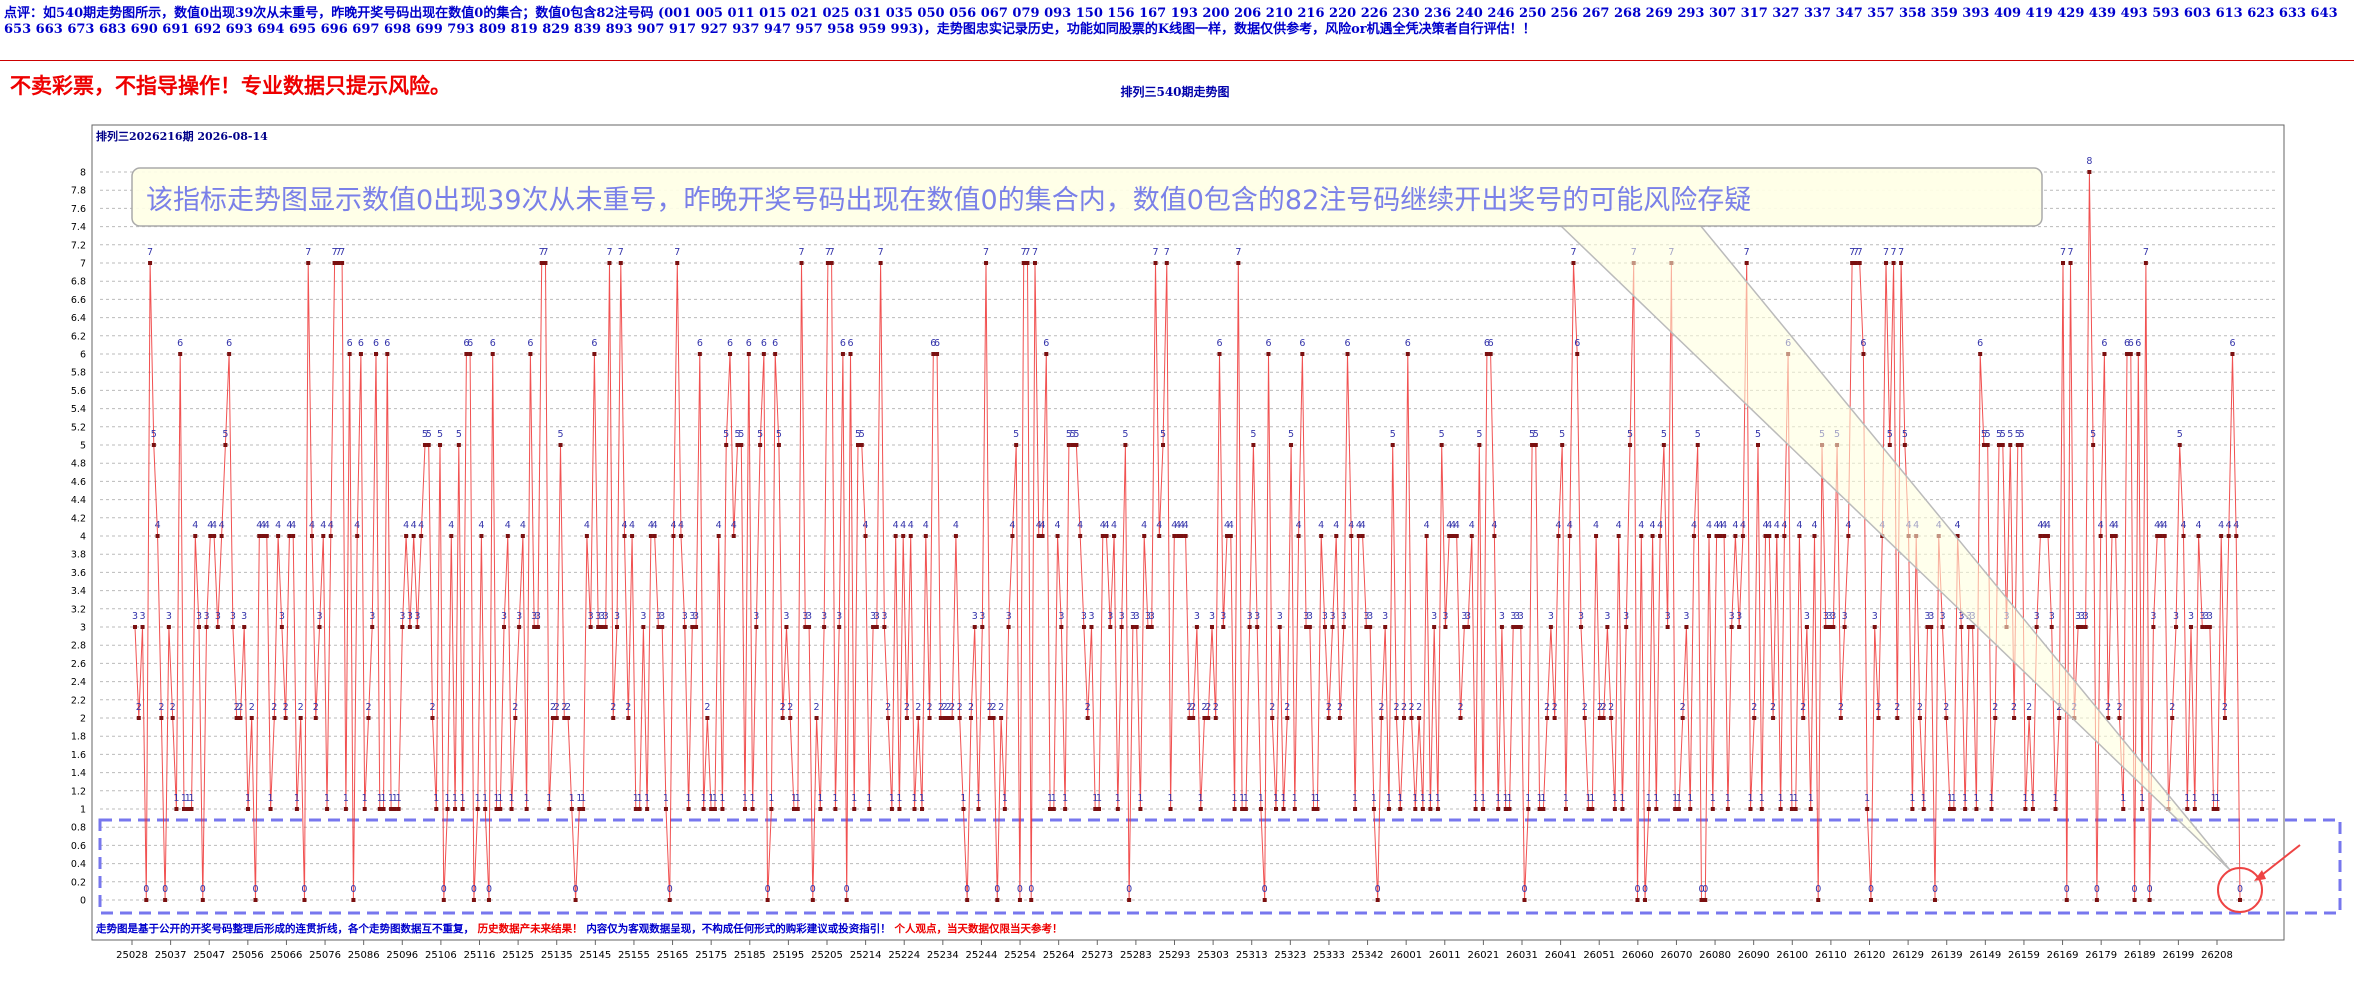 Image resolution: width=2354 pixels, height=989 pixels. What do you see at coordinates (2279, 861) in the screenshot?
I see `last-point-arrow` at bounding box center [2279, 861].